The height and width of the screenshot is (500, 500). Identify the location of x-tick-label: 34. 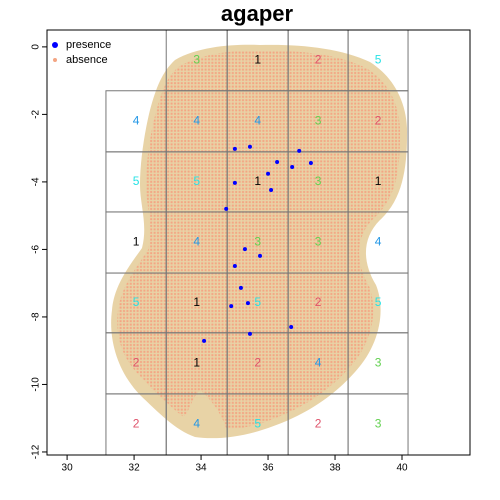
(201, 468).